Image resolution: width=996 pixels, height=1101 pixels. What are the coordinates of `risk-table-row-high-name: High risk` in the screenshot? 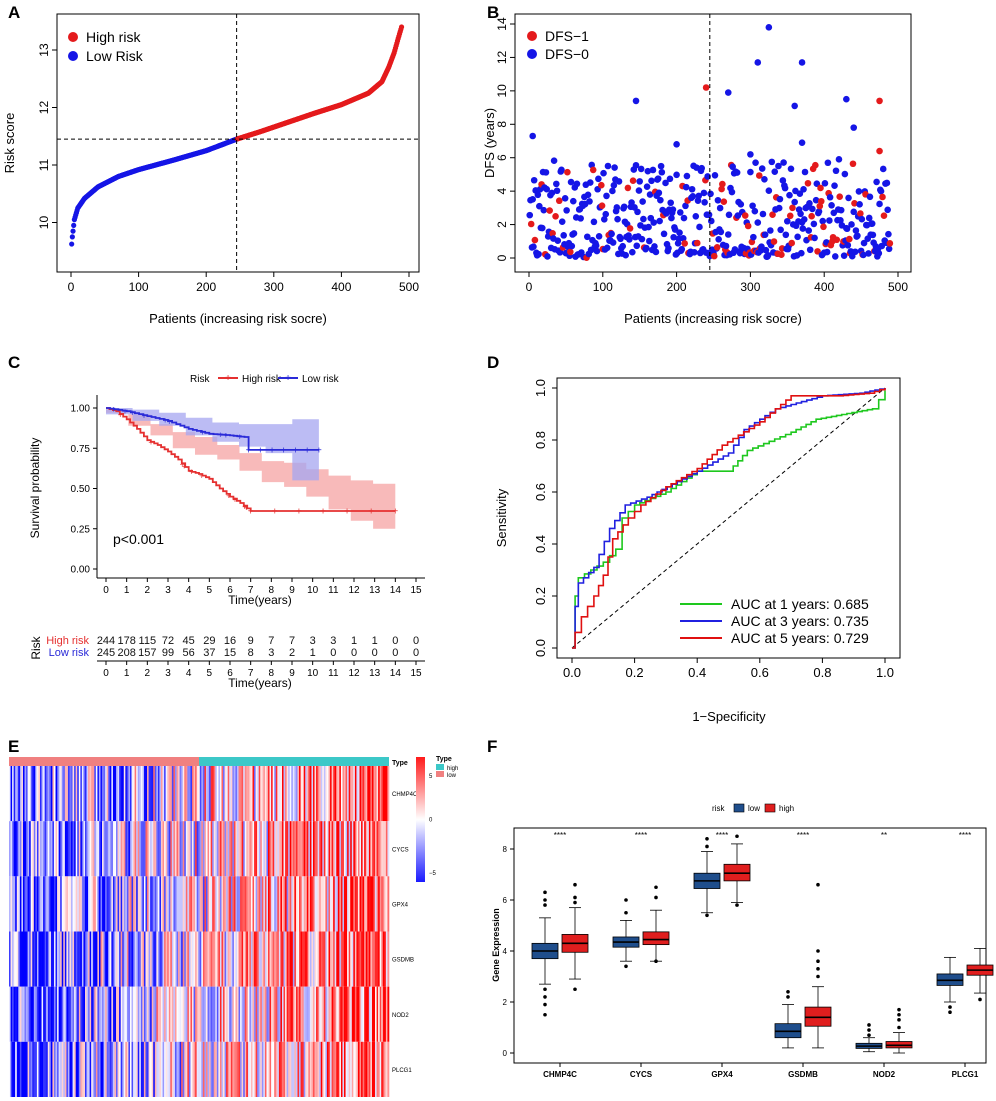 It's located at (67, 641).